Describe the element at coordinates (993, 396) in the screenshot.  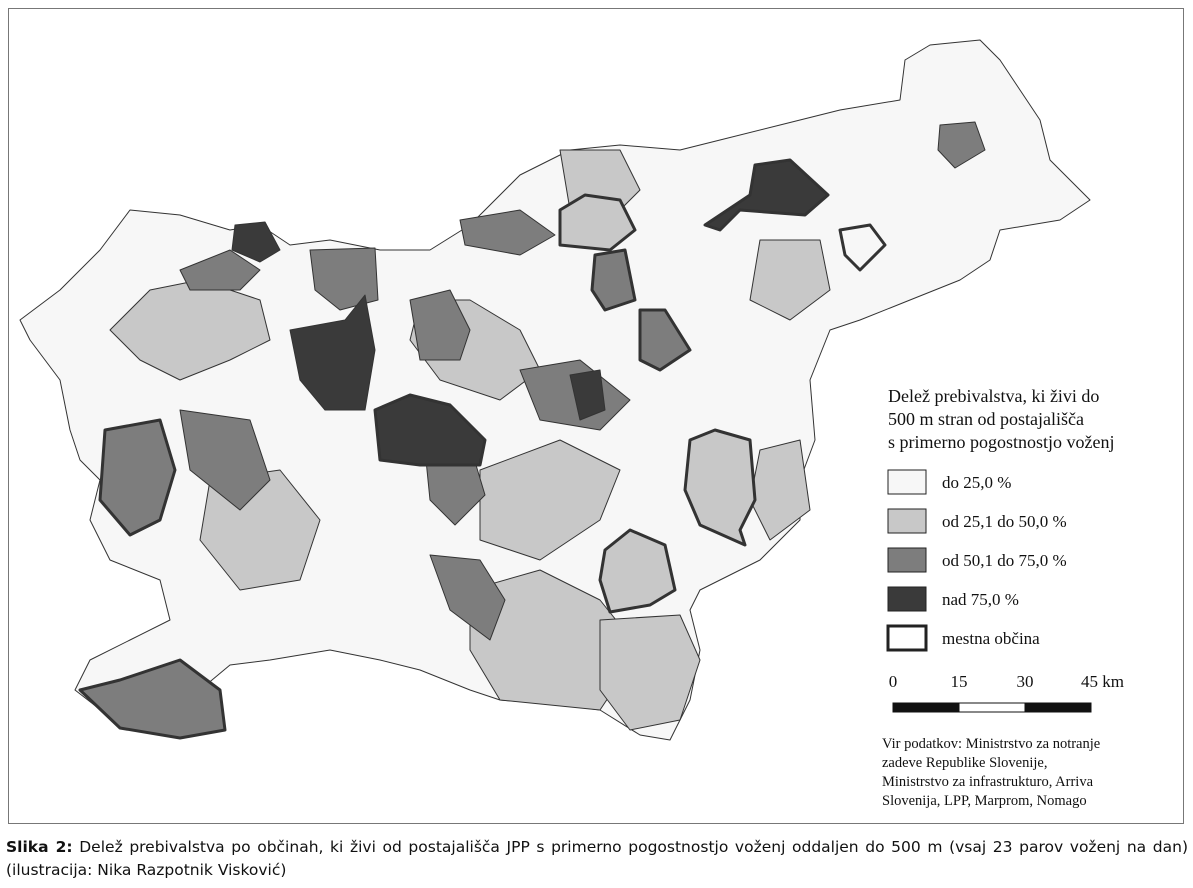
I see `legend-title: Delež prebivalstva, ki živi do` at that location.